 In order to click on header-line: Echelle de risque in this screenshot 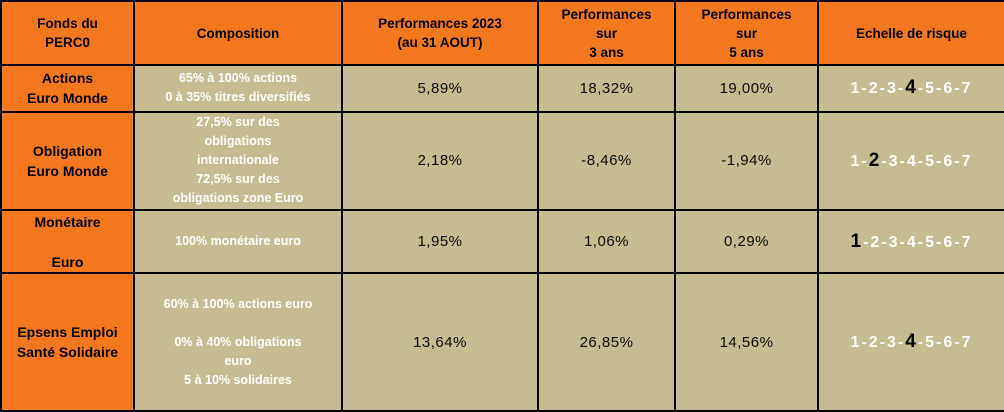, I will do `click(911, 33)`.